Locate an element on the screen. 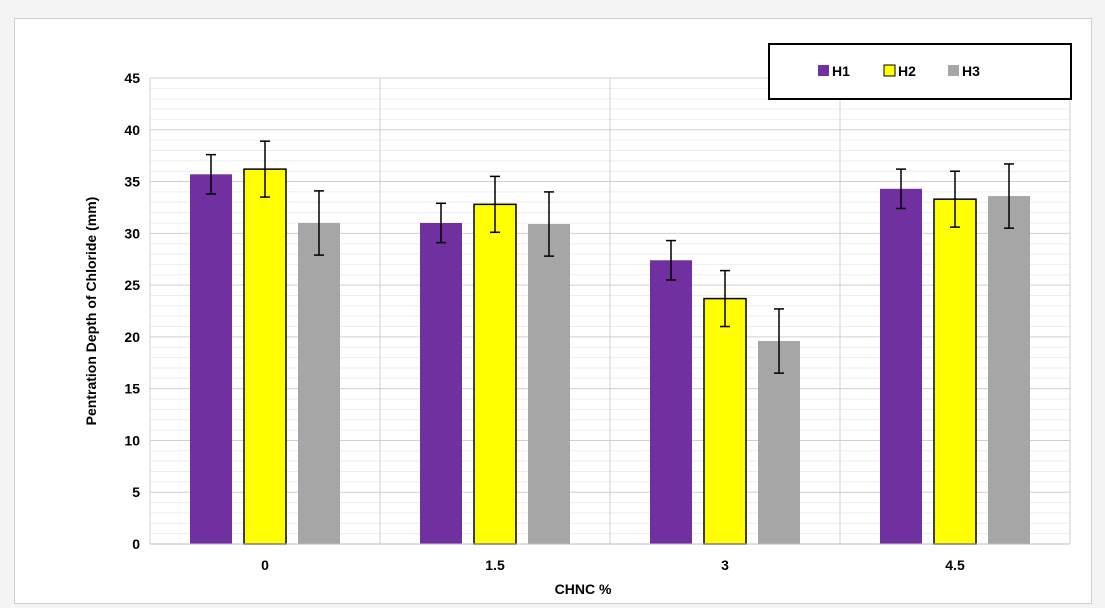  legend-swatch-h3 is located at coordinates (953, 70).